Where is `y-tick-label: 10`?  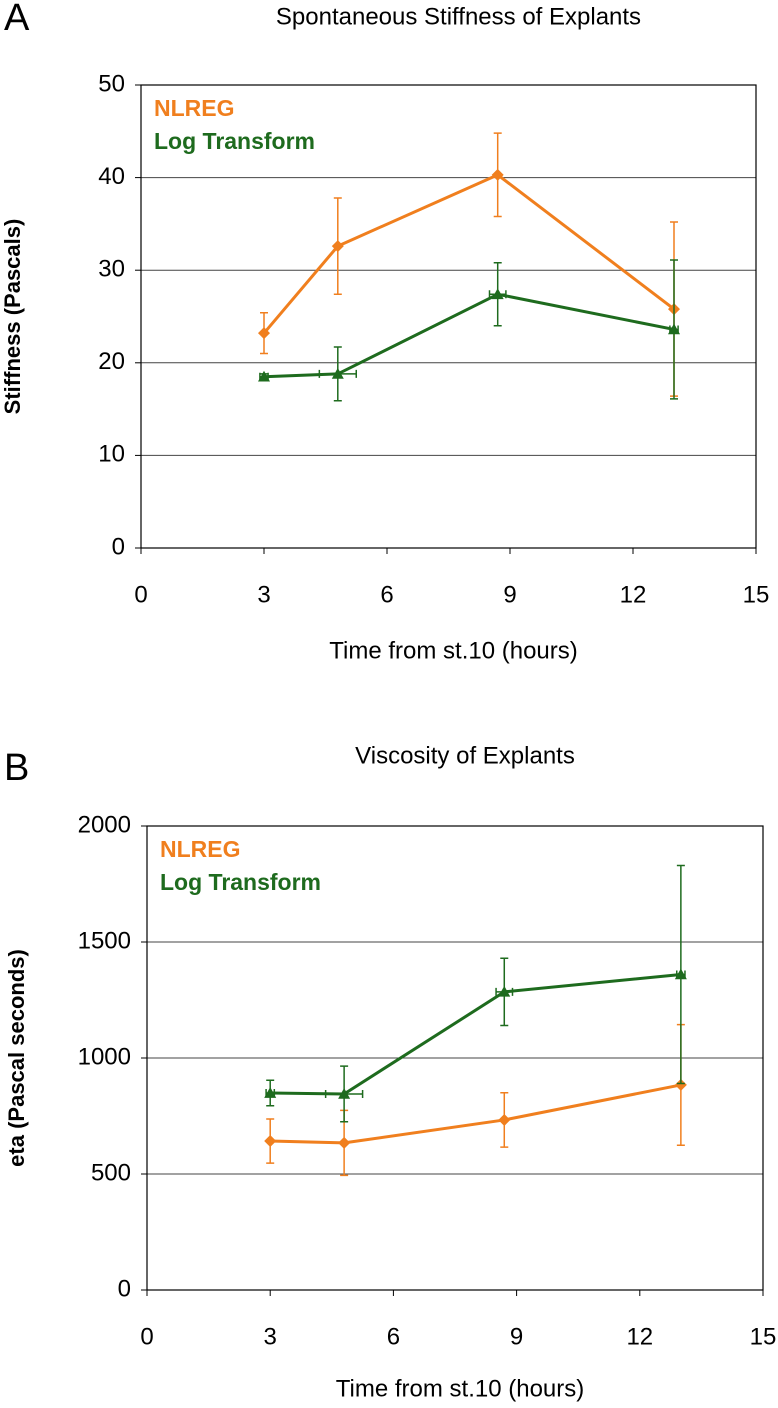
y-tick-label: 10 is located at coordinates (111, 454).